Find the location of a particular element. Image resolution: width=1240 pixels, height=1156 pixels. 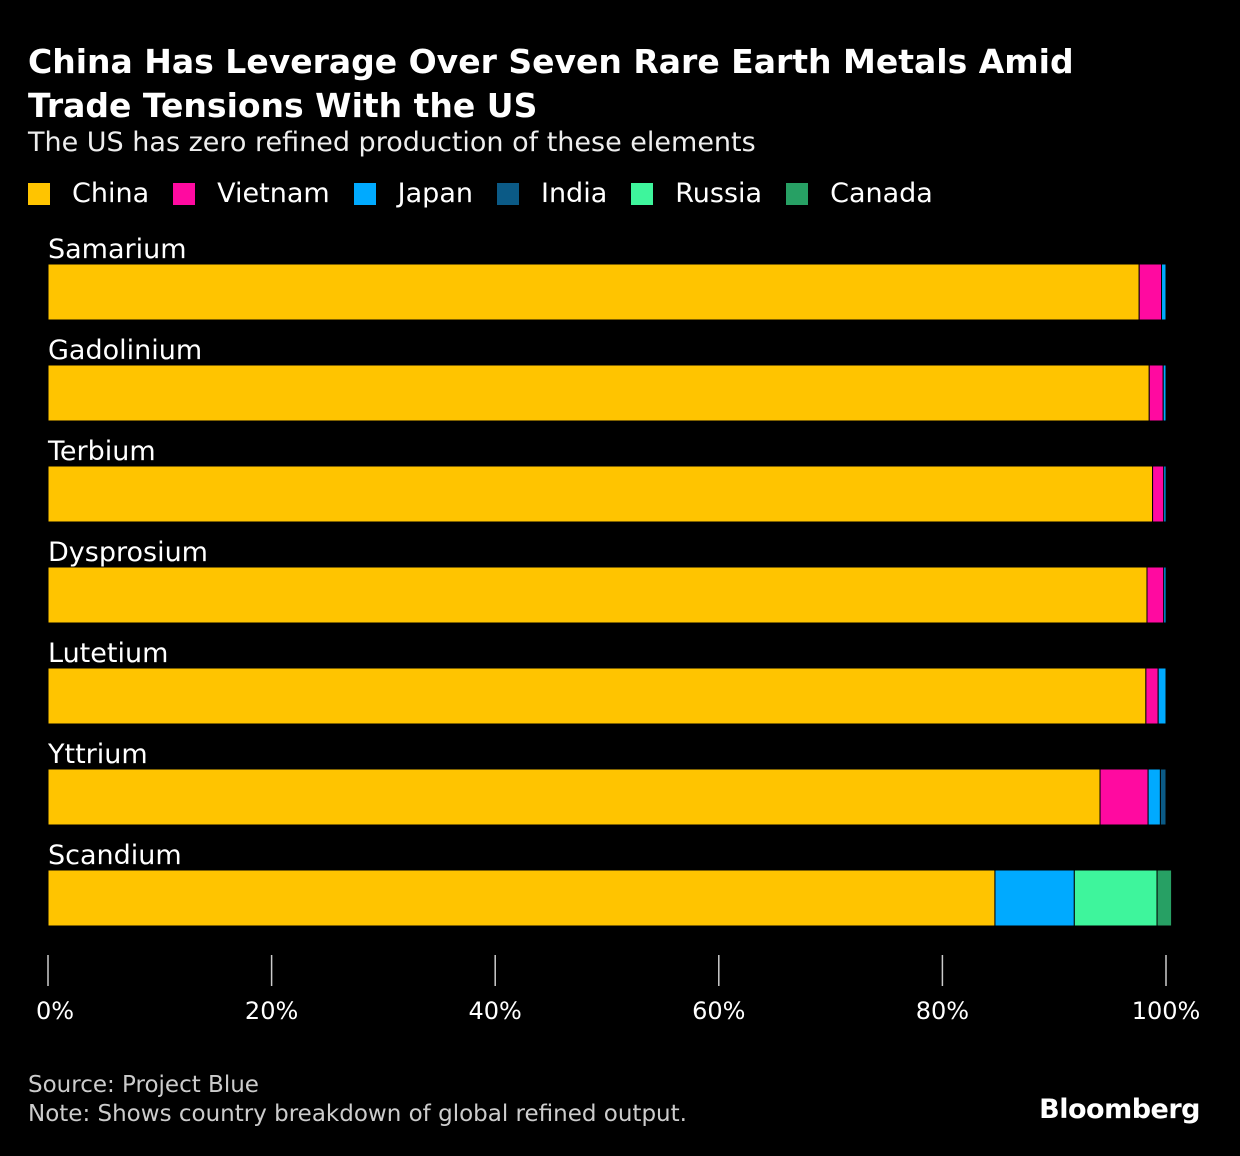

category-label: Samarium is located at coordinates (117, 249).